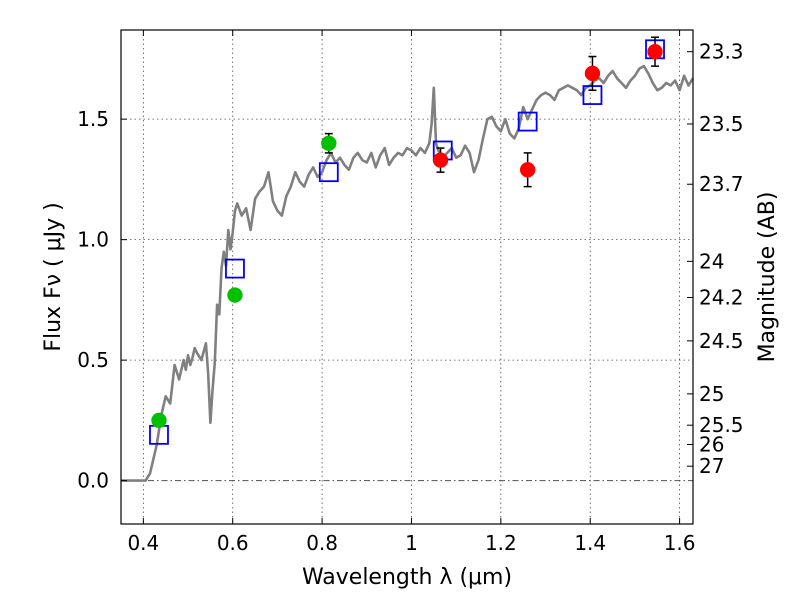 This screenshot has height=600, width=800. Describe the element at coordinates (590, 543) in the screenshot. I see `x-tick-label: 1.4` at that location.